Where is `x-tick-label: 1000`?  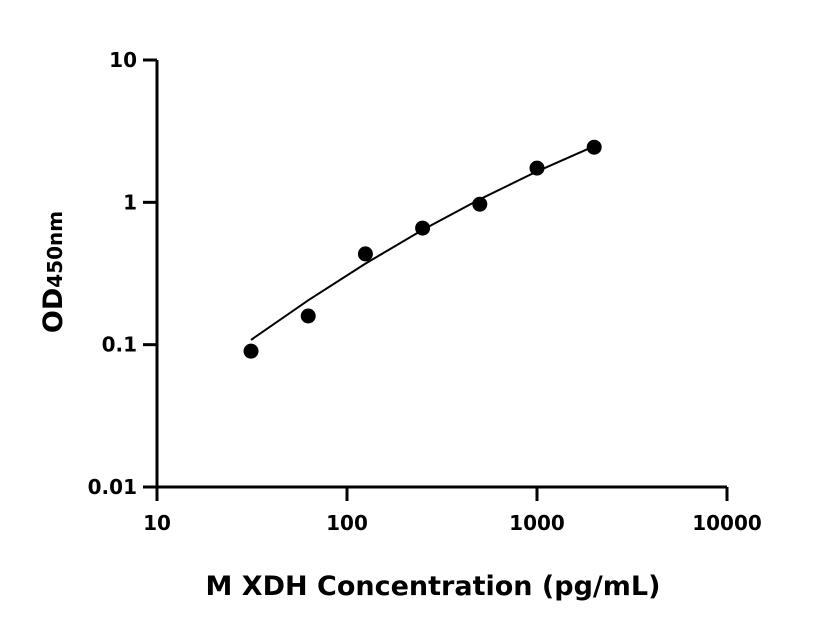
x-tick-label: 1000 is located at coordinates (537, 523).